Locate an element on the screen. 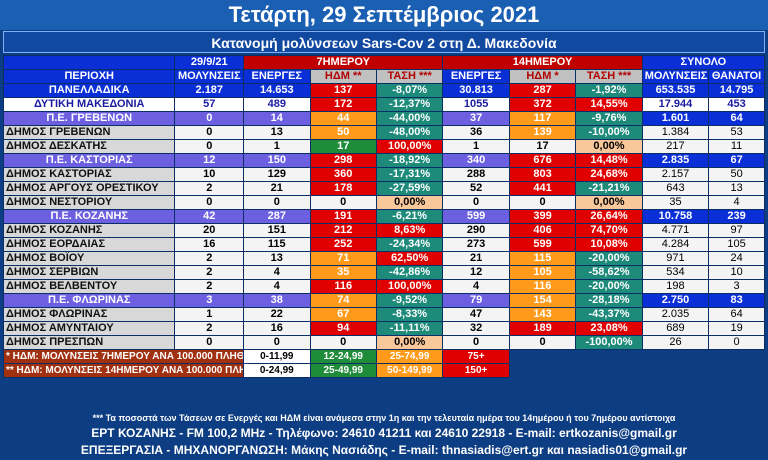 The image size is (768, 460). total-infections-cell: 35 is located at coordinates (675, 202).